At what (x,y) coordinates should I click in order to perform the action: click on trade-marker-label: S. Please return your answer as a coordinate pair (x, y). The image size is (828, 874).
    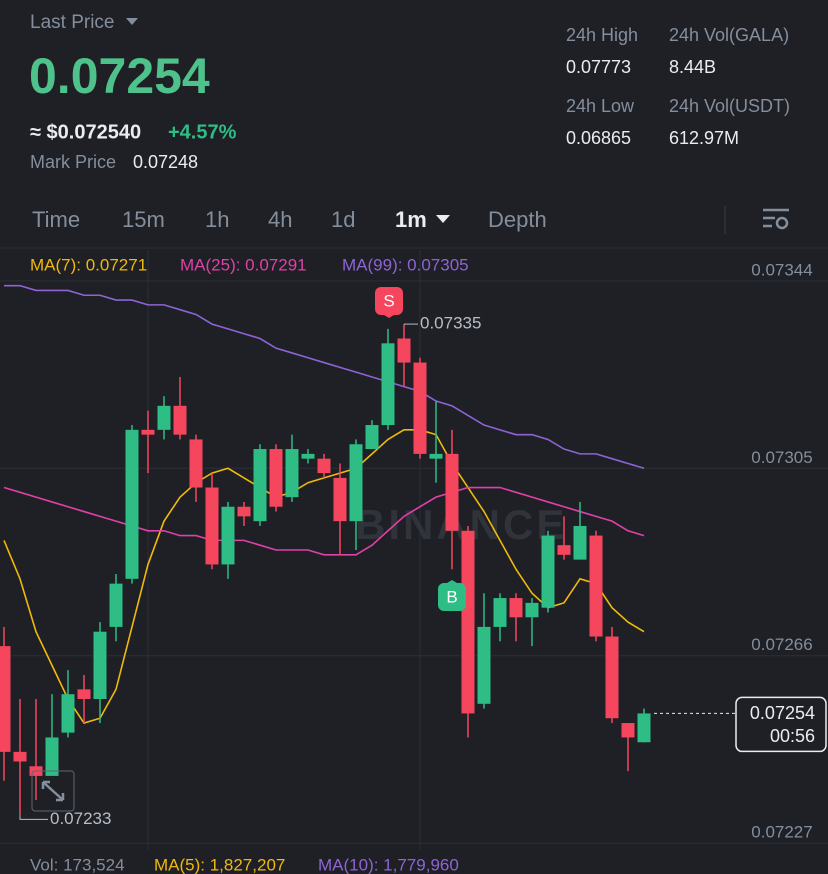
    Looking at the image, I should click on (388, 300).